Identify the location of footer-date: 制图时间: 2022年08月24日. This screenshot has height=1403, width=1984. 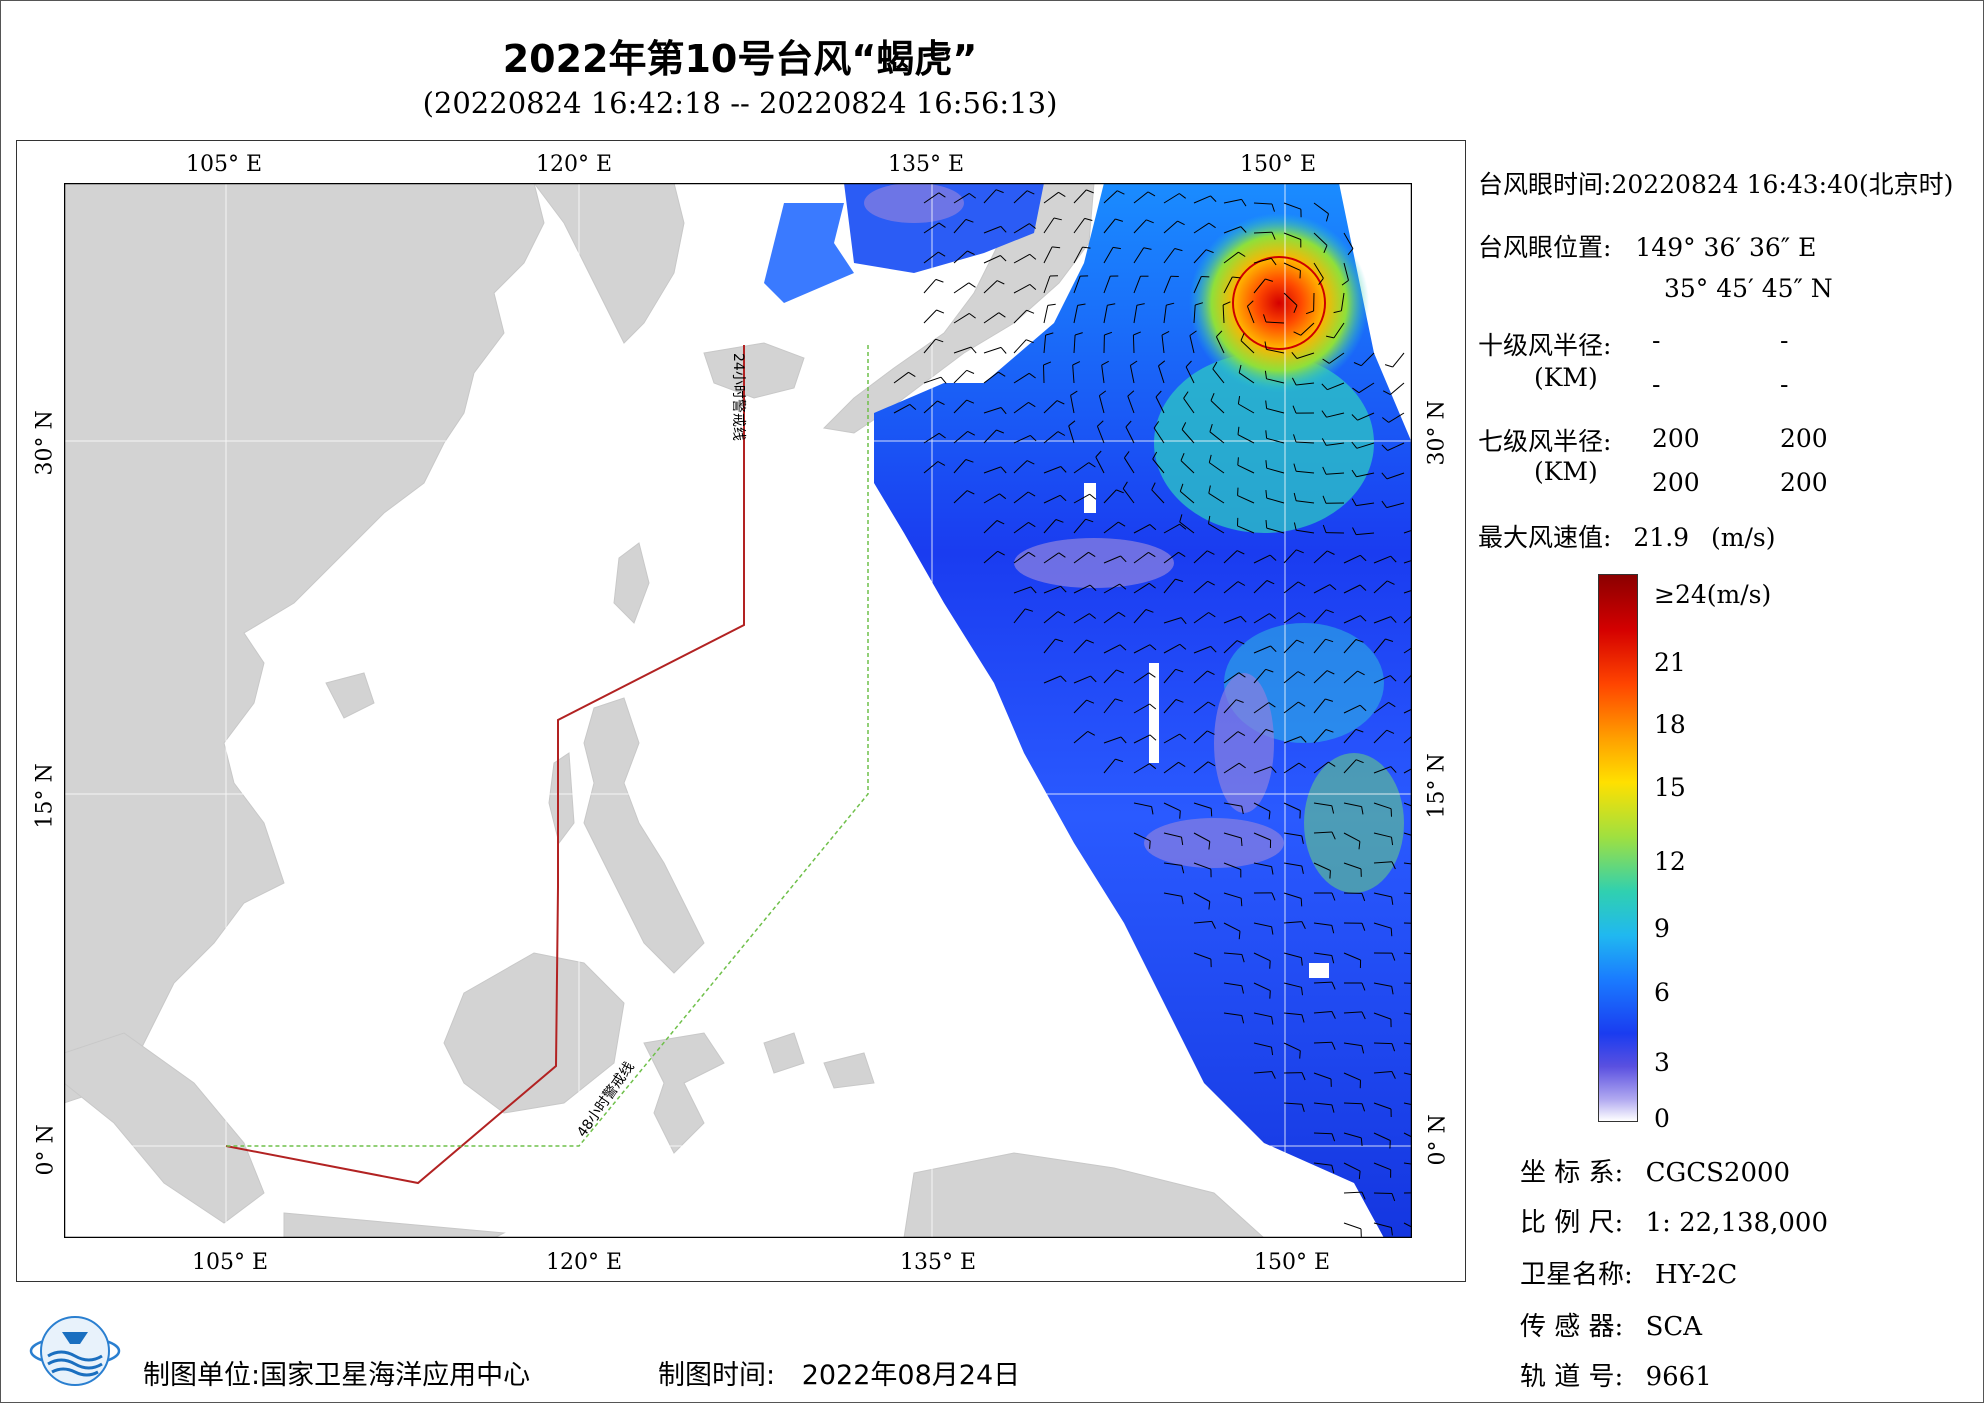
(839, 1372).